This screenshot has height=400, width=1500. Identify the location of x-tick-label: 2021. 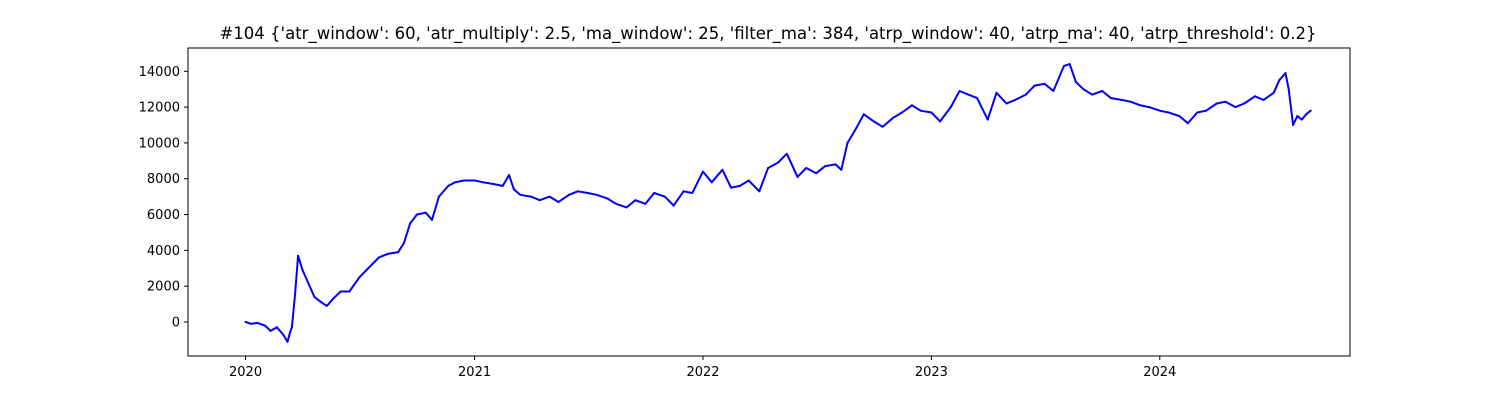
(474, 372).